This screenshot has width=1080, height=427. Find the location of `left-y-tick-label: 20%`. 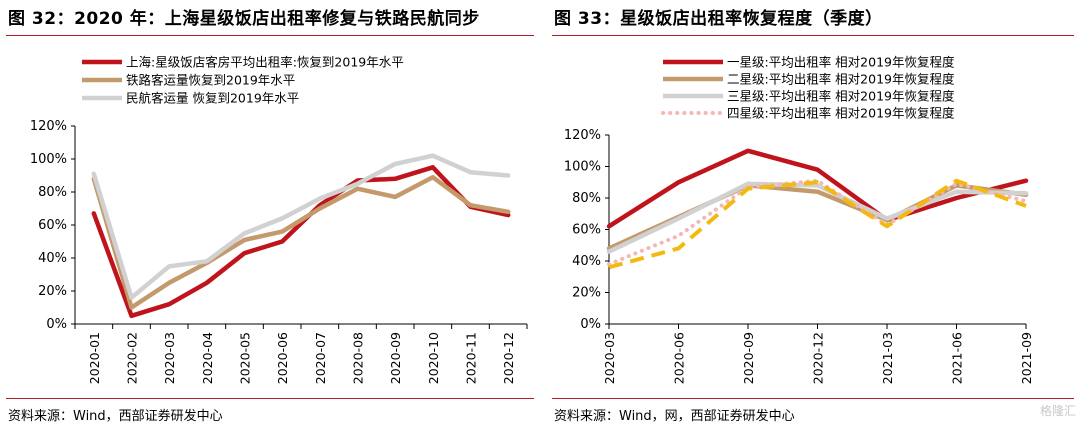

left-y-tick-label: 20% is located at coordinates (52, 291).